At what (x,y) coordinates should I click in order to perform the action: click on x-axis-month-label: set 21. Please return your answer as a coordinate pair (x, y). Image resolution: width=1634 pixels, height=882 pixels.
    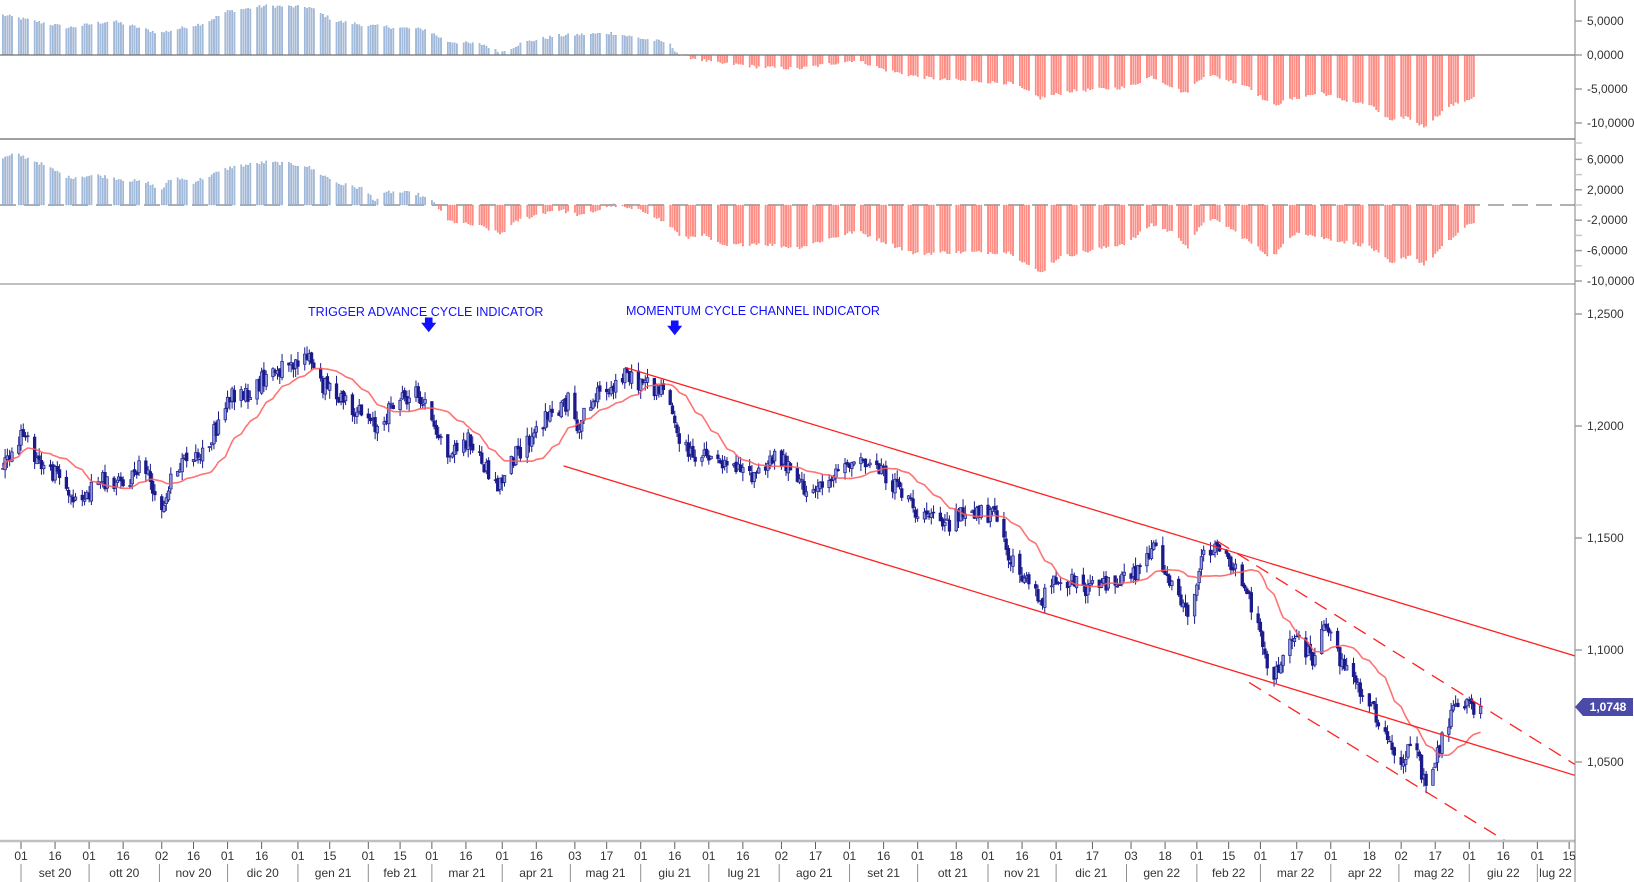
    Looking at the image, I should click on (883, 873).